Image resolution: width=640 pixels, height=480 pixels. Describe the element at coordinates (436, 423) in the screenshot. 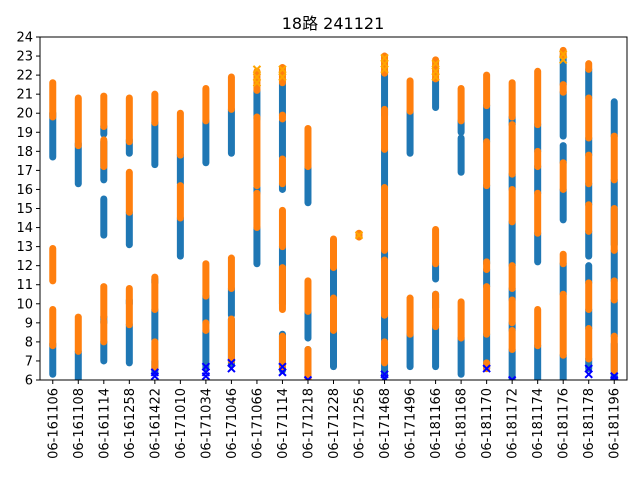

I see `x-tick-label: 06-181166` at that location.